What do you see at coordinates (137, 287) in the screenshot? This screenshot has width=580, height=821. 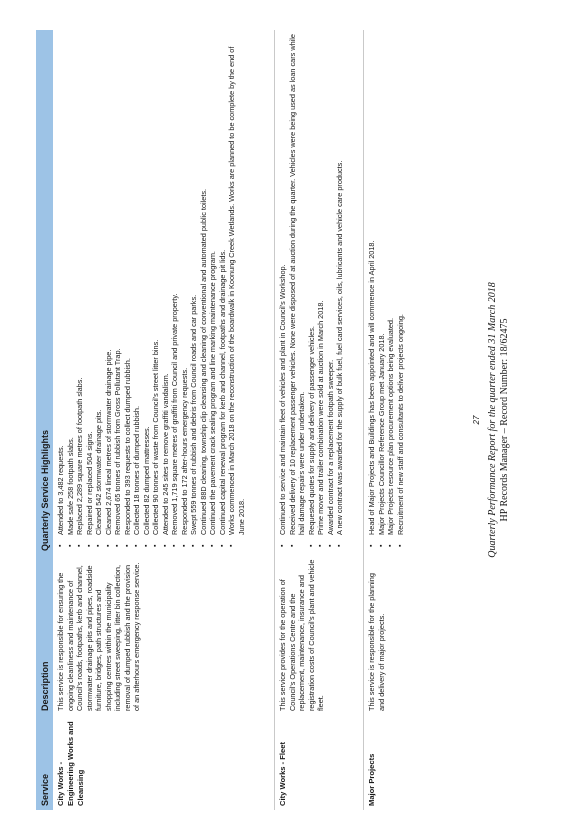 I see `list-item: Collected 18 tonnes of dumped rubbish.` at bounding box center [137, 287].